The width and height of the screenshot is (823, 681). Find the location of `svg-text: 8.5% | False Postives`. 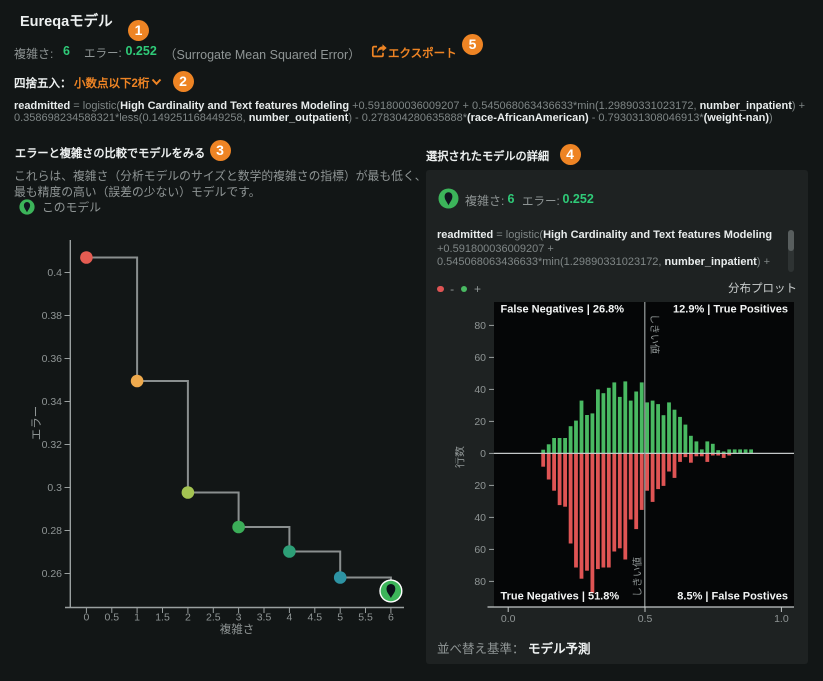

svg-text: 8.5% | False Postives is located at coordinates (732, 597).